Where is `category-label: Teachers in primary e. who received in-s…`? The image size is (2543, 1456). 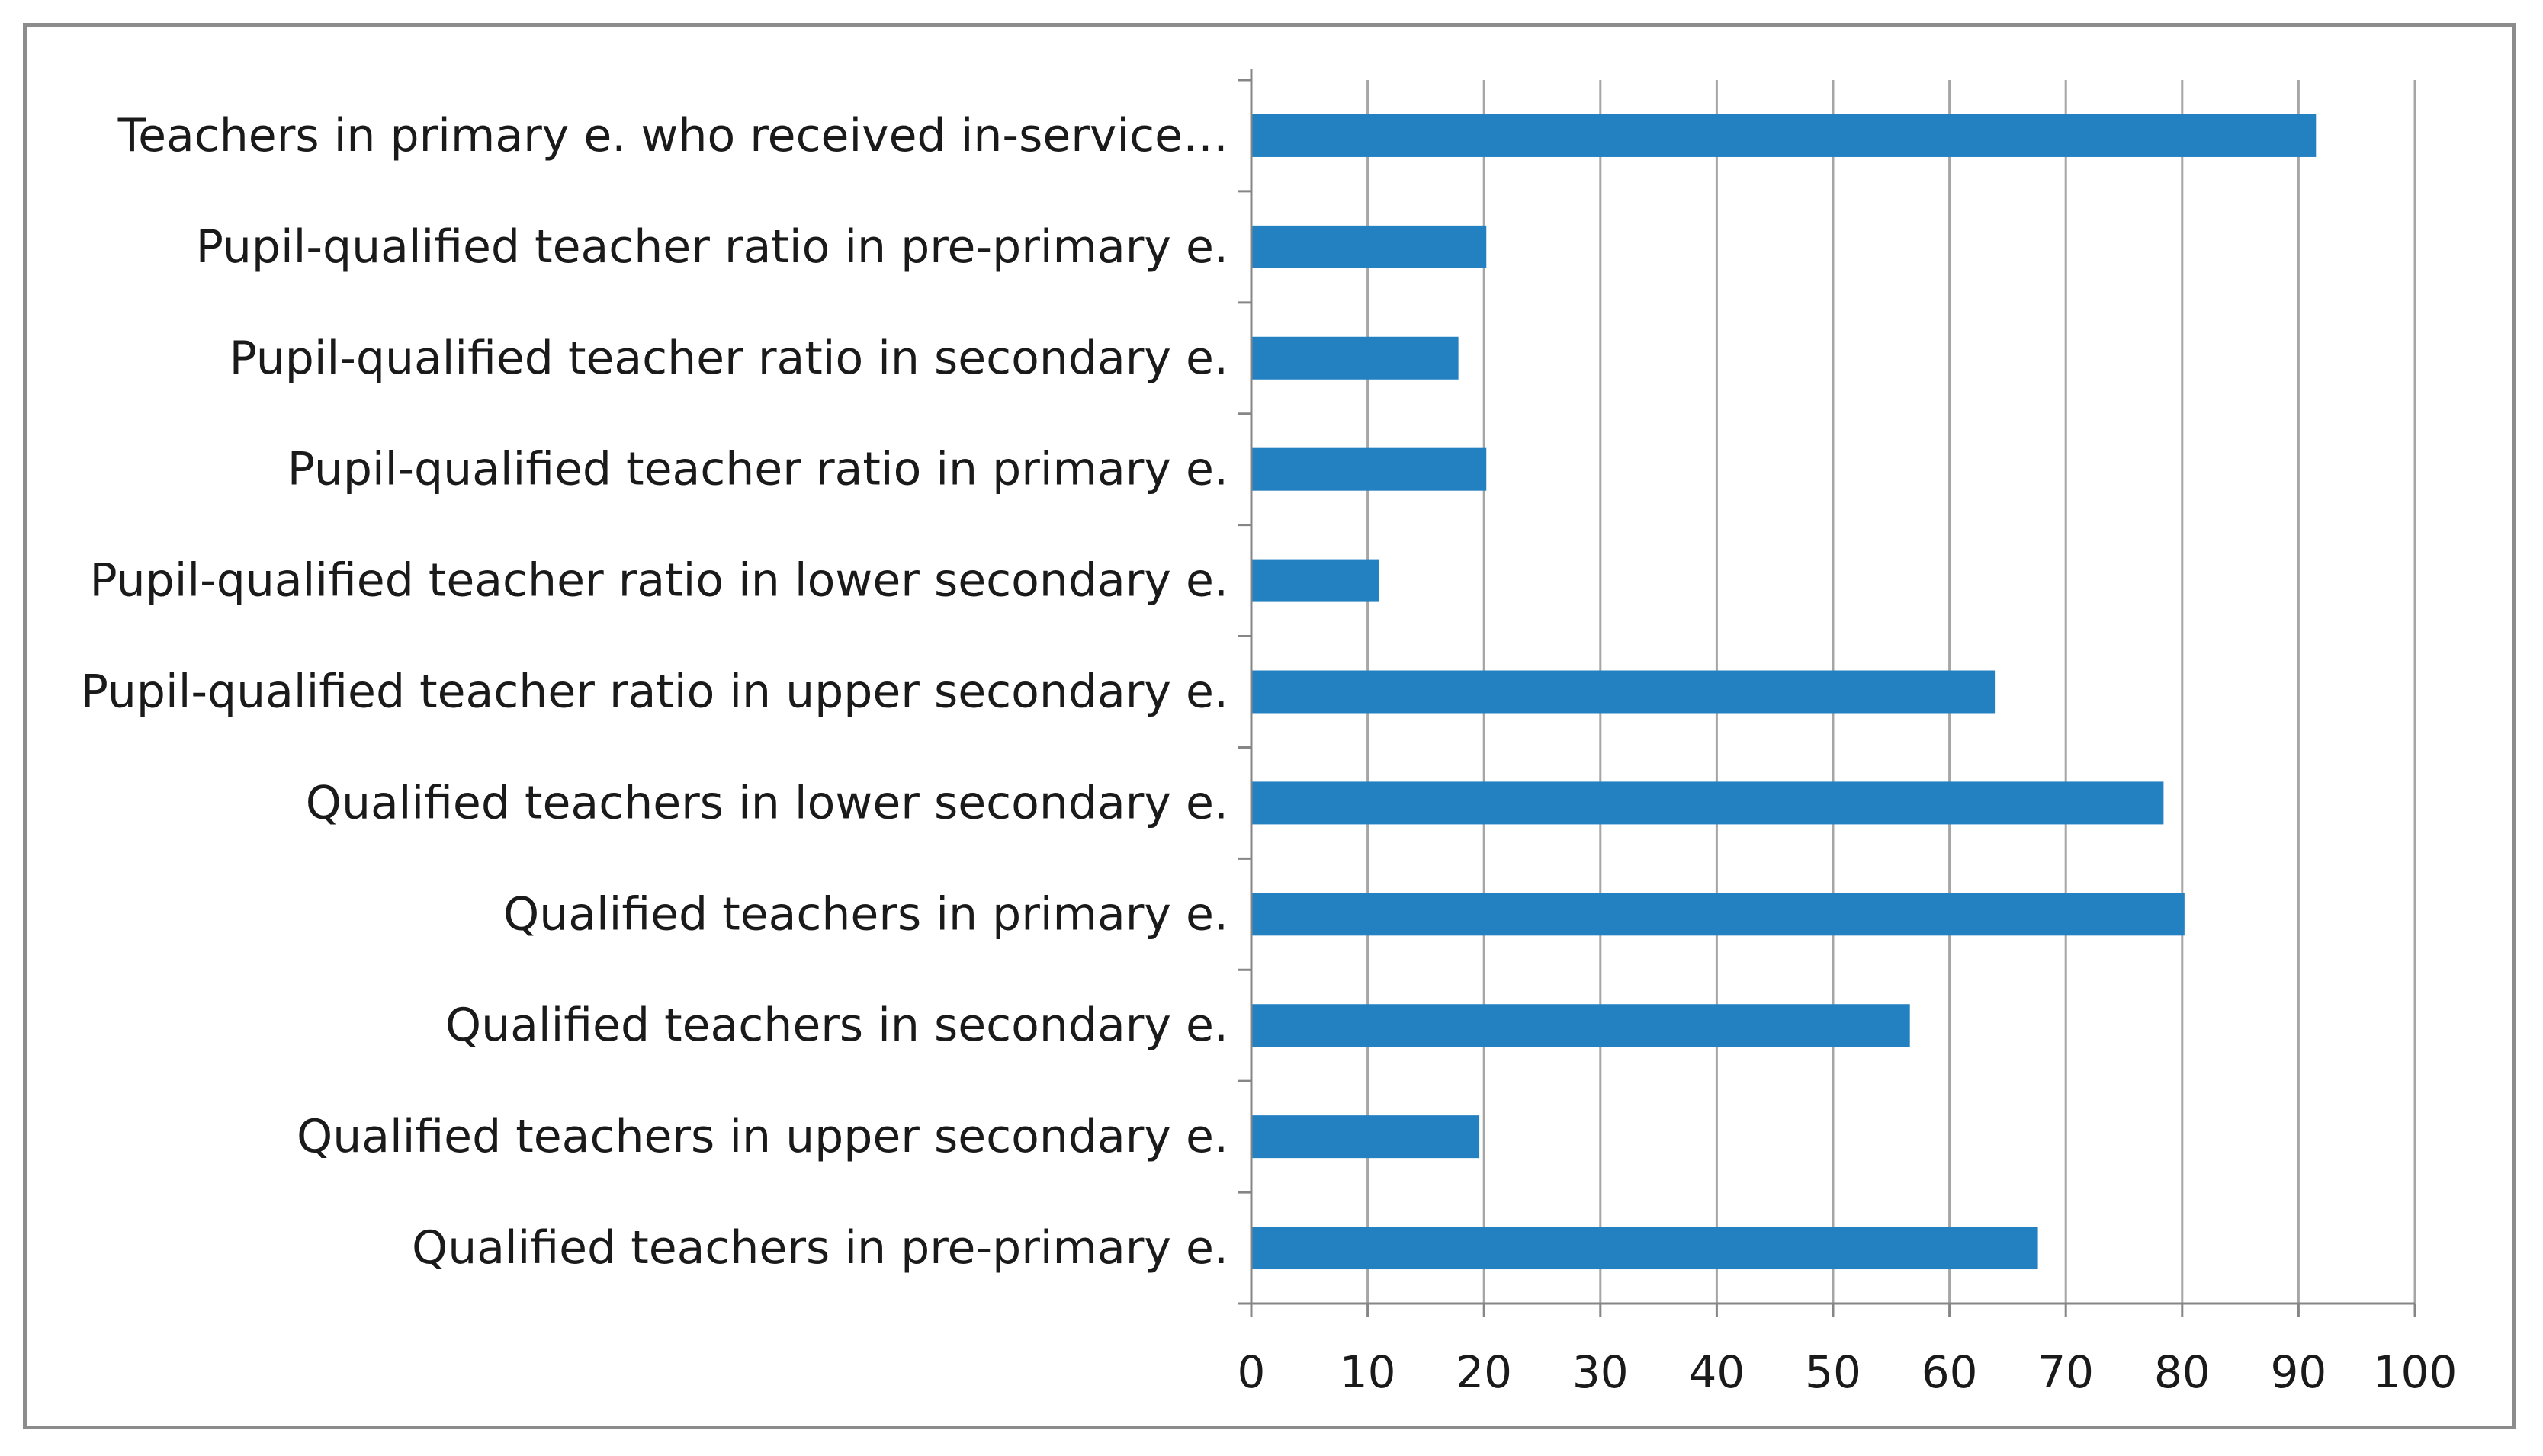
category-label: Teachers in primary e. who received in-s… is located at coordinates (672, 135).